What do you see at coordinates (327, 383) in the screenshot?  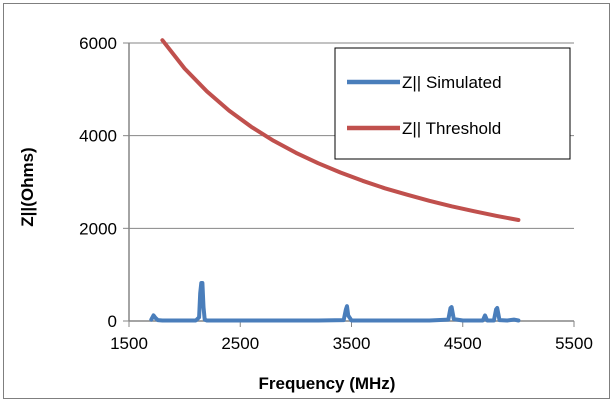 I see `x-axis-title: Frequency (MHz)` at bounding box center [327, 383].